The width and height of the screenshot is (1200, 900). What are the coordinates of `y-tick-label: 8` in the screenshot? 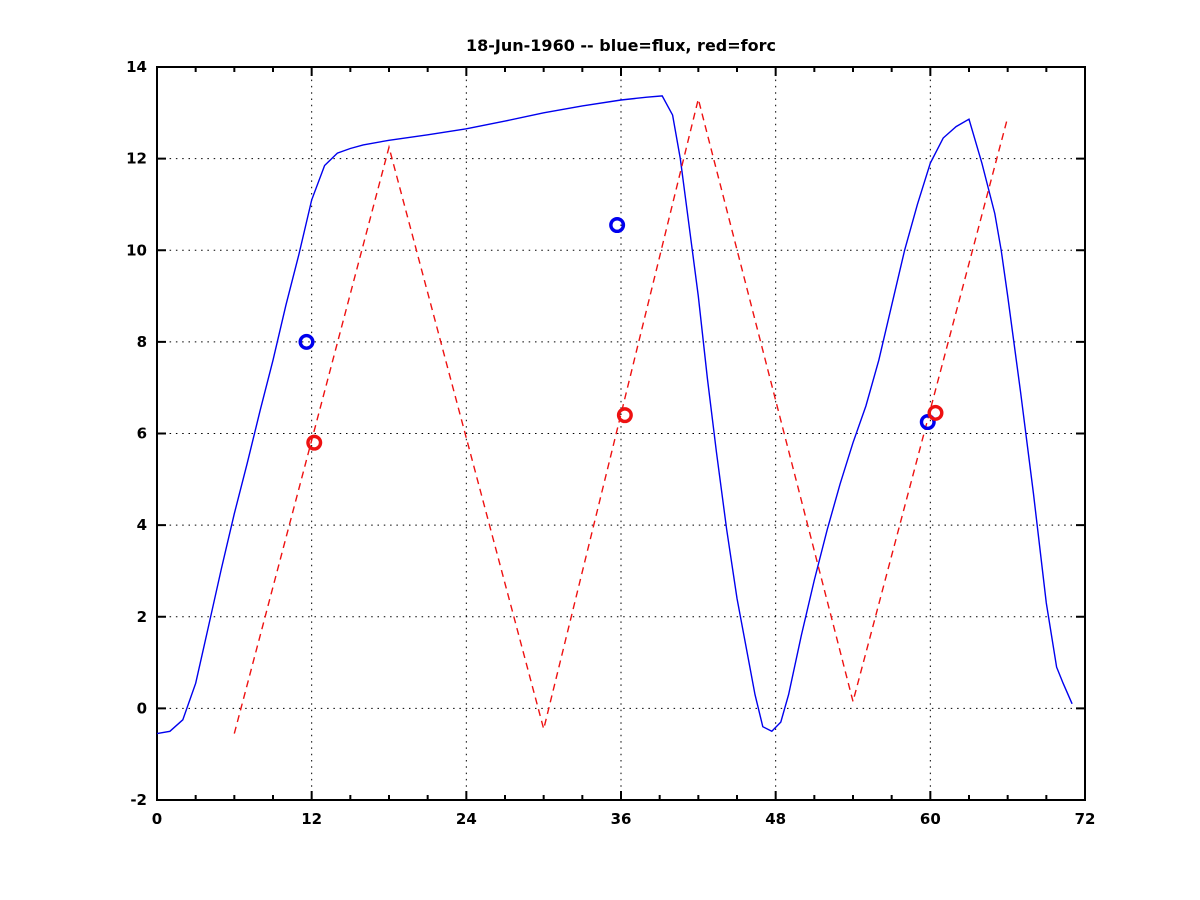 It's located at (142, 342).